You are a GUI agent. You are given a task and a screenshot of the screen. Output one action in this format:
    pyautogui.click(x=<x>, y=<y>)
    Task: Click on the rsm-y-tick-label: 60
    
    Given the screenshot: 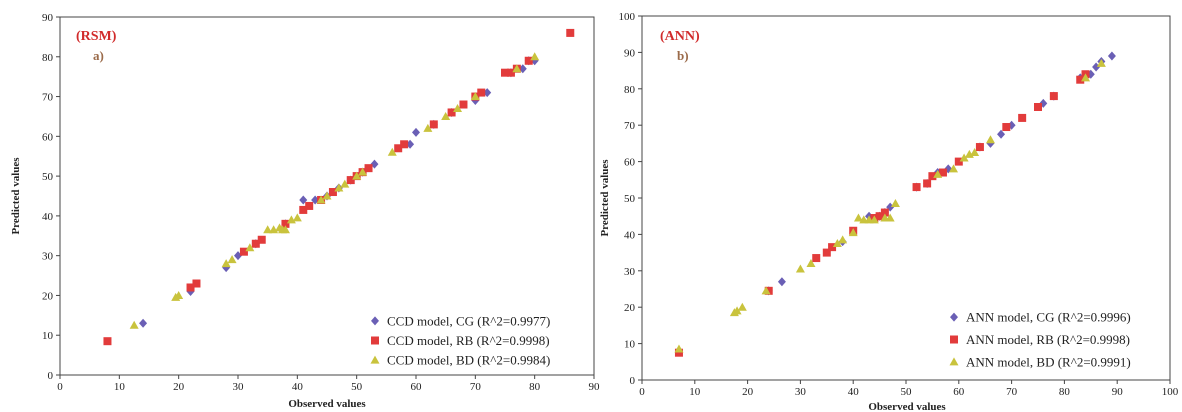 What is the action you would take?
    pyautogui.click(x=48, y=137)
    